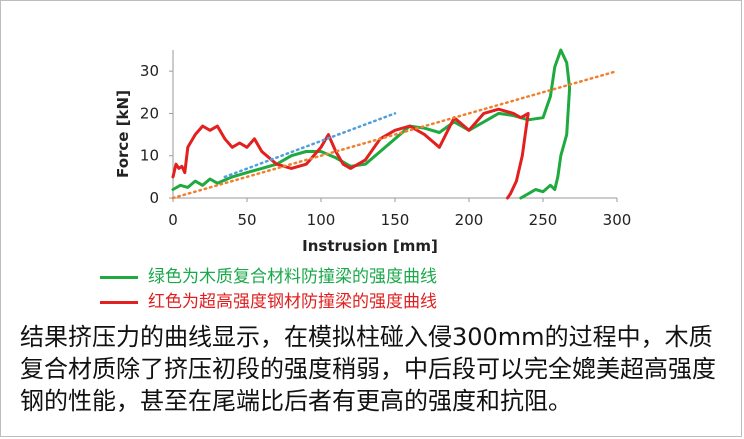 The width and height of the screenshot is (744, 439). Describe the element at coordinates (395, 220) in the screenshot. I see `x-tick-label: 150` at that location.